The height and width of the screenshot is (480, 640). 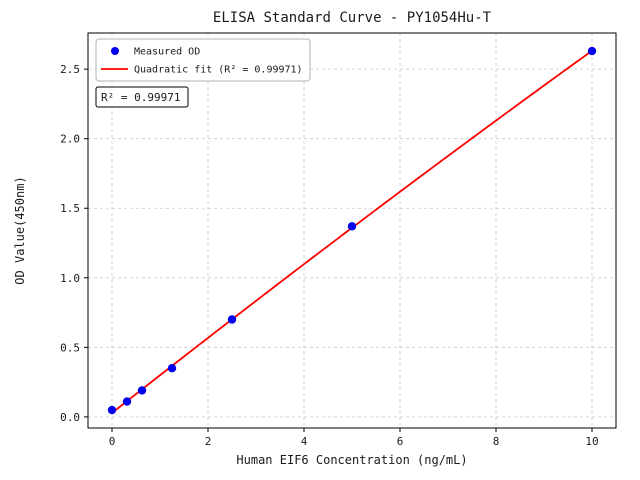 I want to click on legend-label-quadratic-fit: Quadratic fit (R² = 0.99971), so click(x=218, y=70).